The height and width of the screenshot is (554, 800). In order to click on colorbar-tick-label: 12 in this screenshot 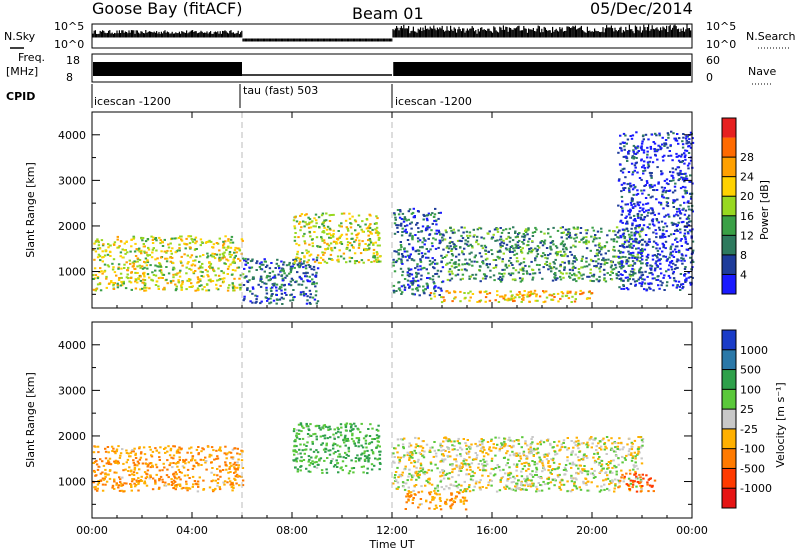, I will do `click(747, 235)`.